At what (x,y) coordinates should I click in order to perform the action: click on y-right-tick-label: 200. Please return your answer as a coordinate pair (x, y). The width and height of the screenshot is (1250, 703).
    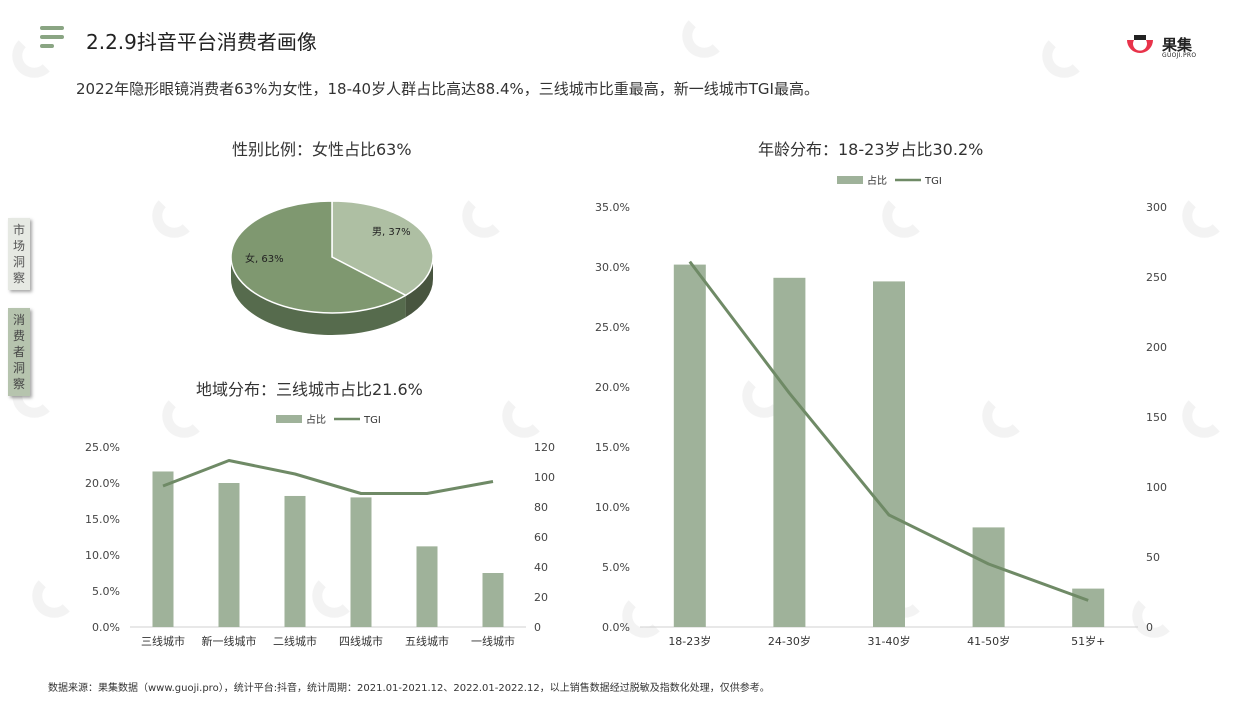
    Looking at the image, I should click on (1156, 347).